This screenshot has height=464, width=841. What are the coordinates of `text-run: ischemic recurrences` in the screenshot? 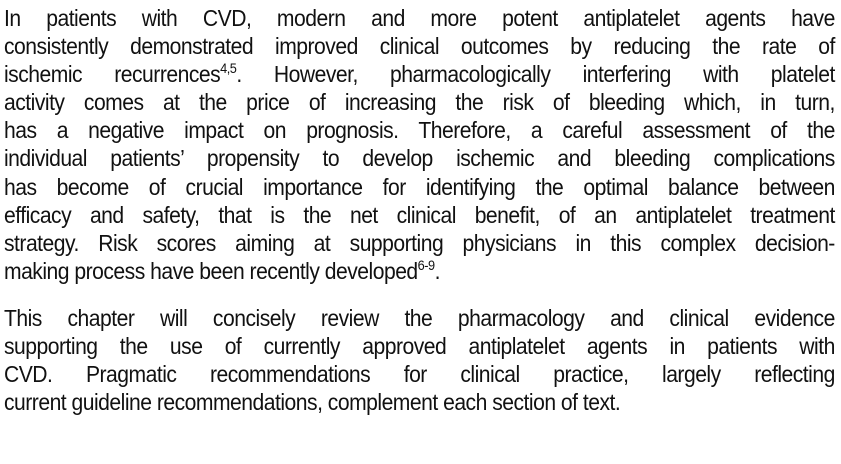 It's located at (112, 74).